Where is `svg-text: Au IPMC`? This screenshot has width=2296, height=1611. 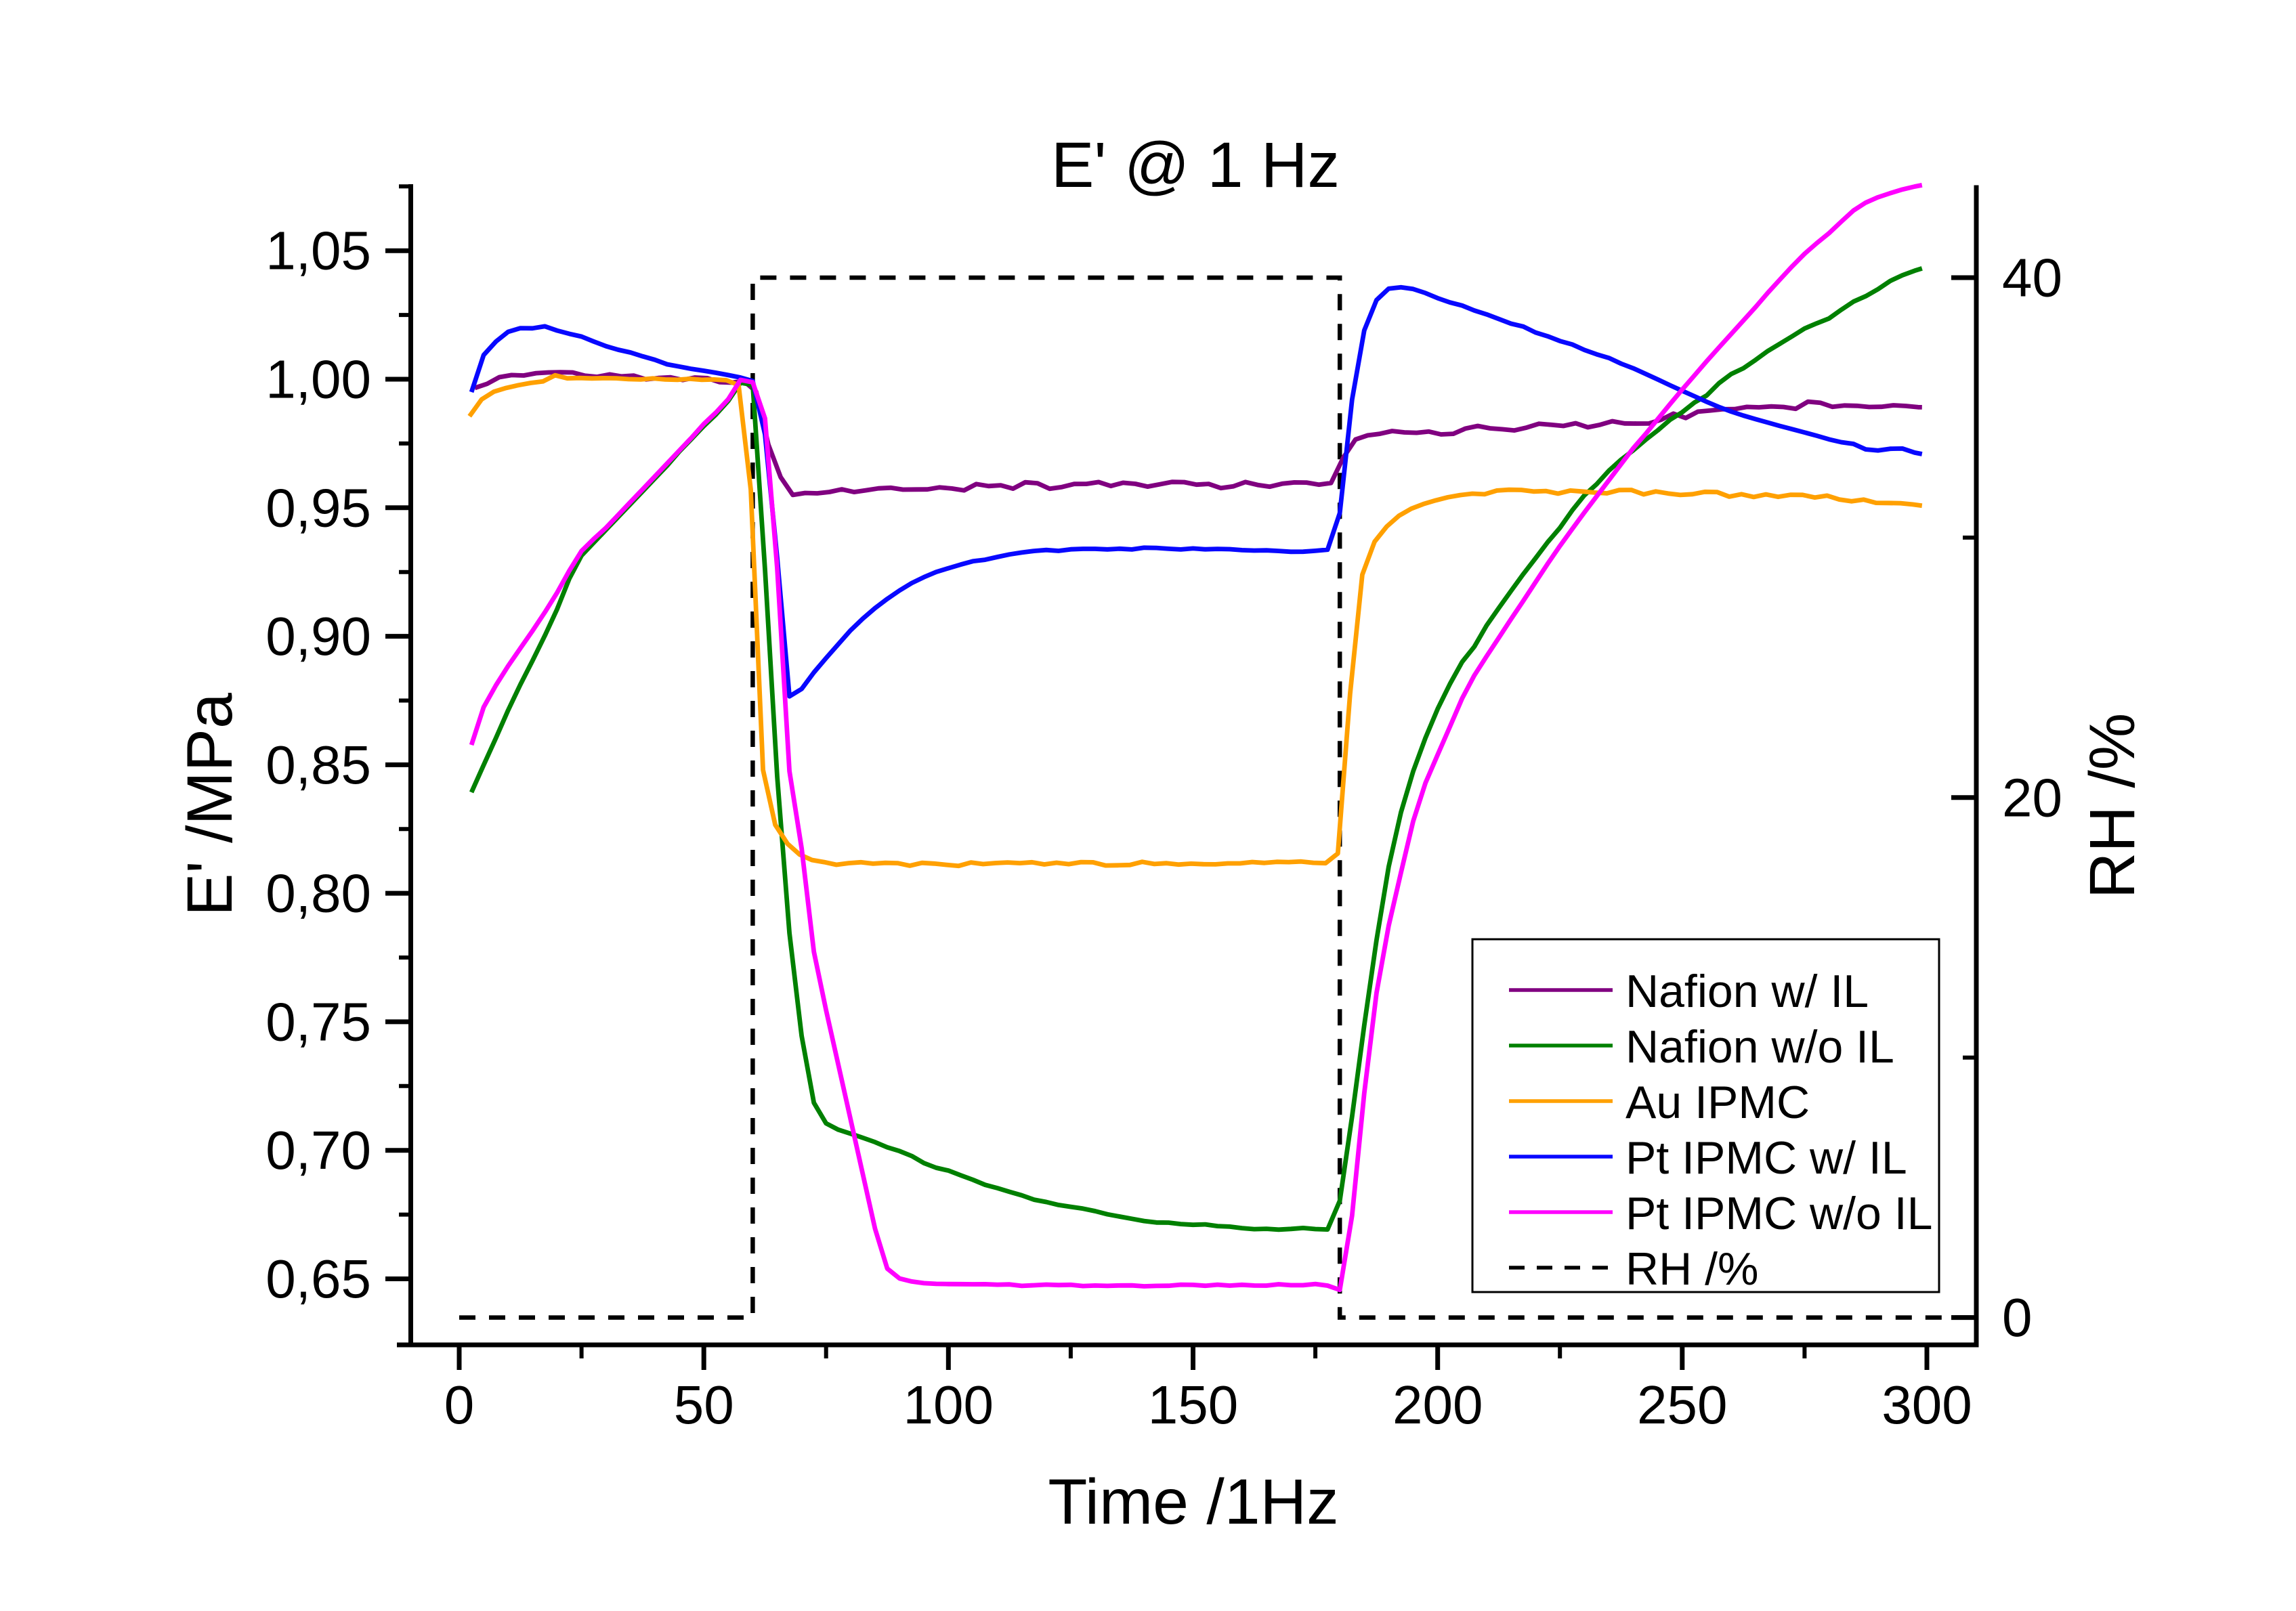
svg-text: Au IPMC is located at coordinates (1717, 1102).